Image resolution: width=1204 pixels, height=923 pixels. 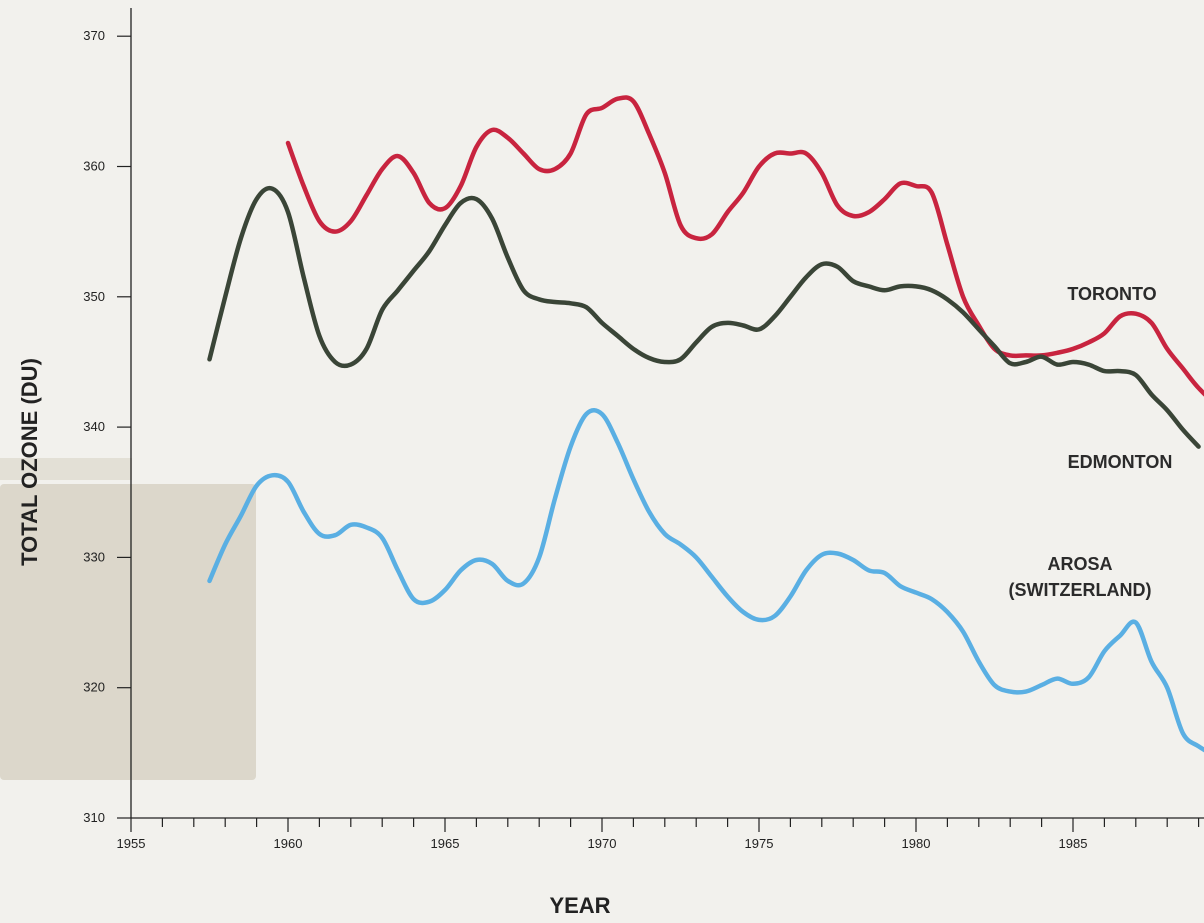 What do you see at coordinates (1091, 442) in the screenshot?
I see `series-labels: TORONTO EDMONTON AROSA (SWITZERLAND)` at bounding box center [1091, 442].